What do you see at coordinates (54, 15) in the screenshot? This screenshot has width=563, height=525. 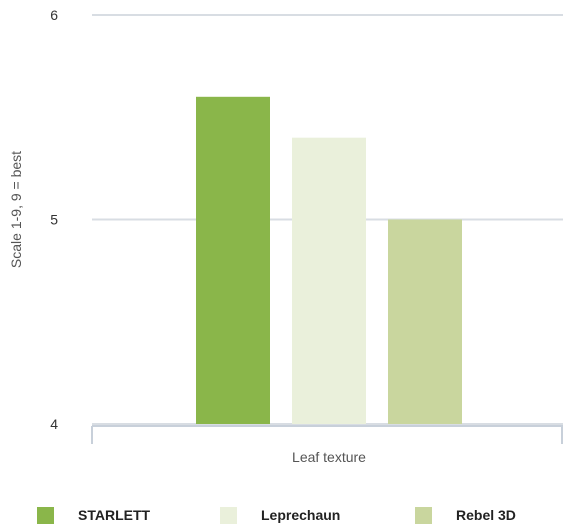 I see `y-tick-label-6: 6` at bounding box center [54, 15].